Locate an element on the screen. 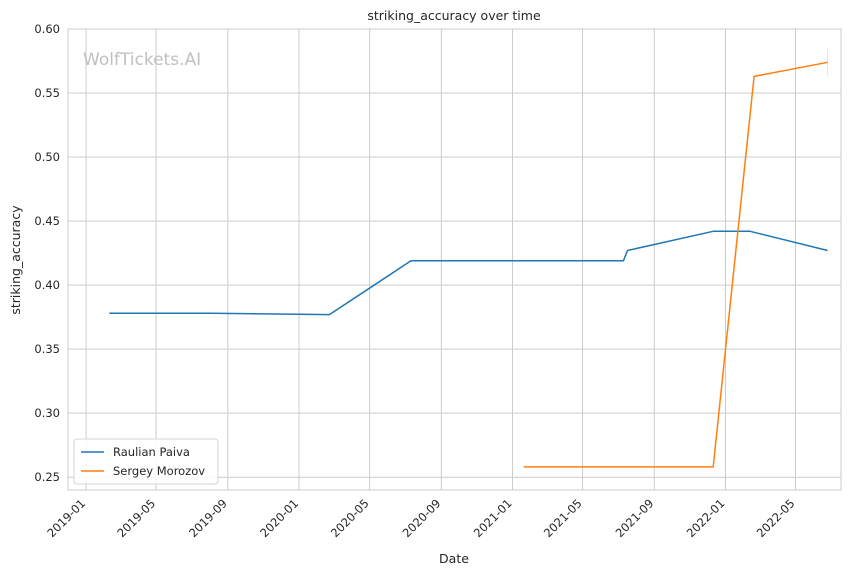 The width and height of the screenshot is (852, 575). y-tick-label: 0.35 is located at coordinates (47, 349).